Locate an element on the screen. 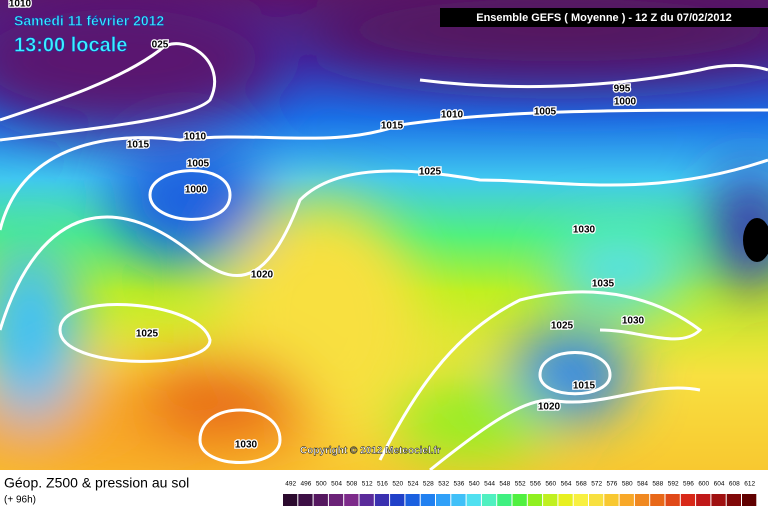 The image size is (768, 508). model-banner is located at coordinates (604, 17).